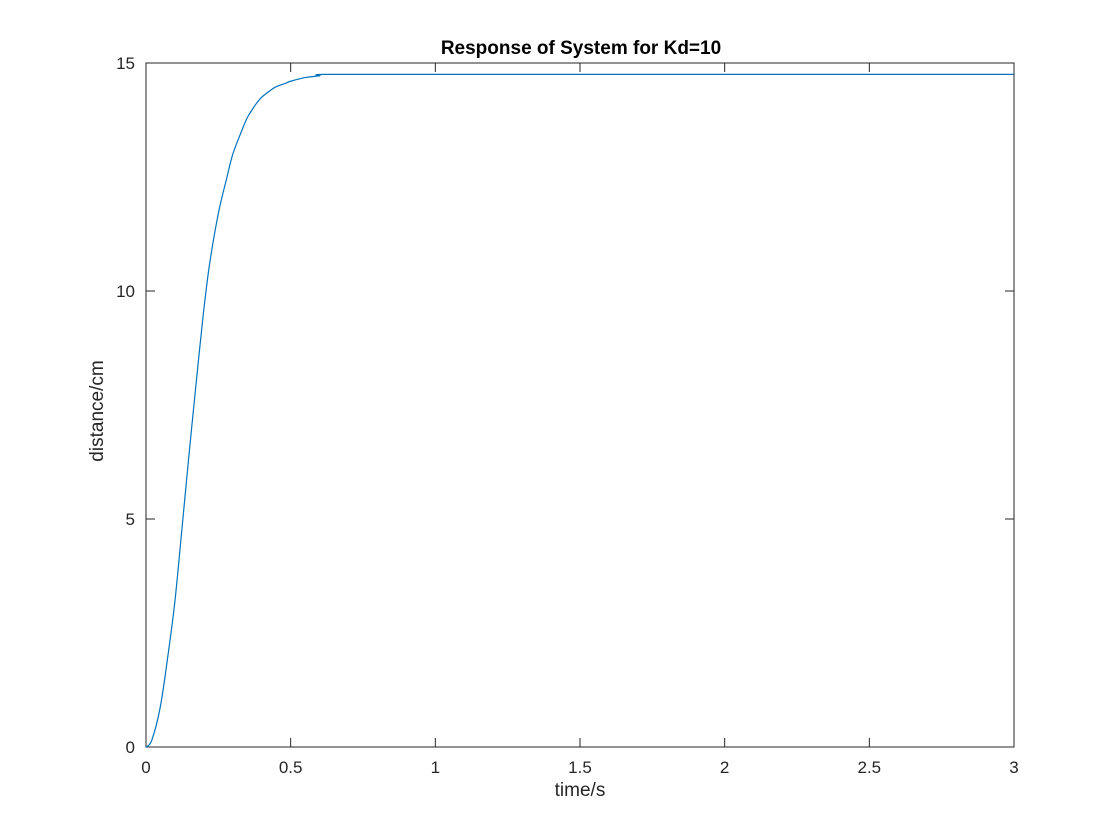 Image resolution: width=1120 pixels, height=840 pixels. What do you see at coordinates (130, 747) in the screenshot?
I see `y-tick-label: 0` at bounding box center [130, 747].